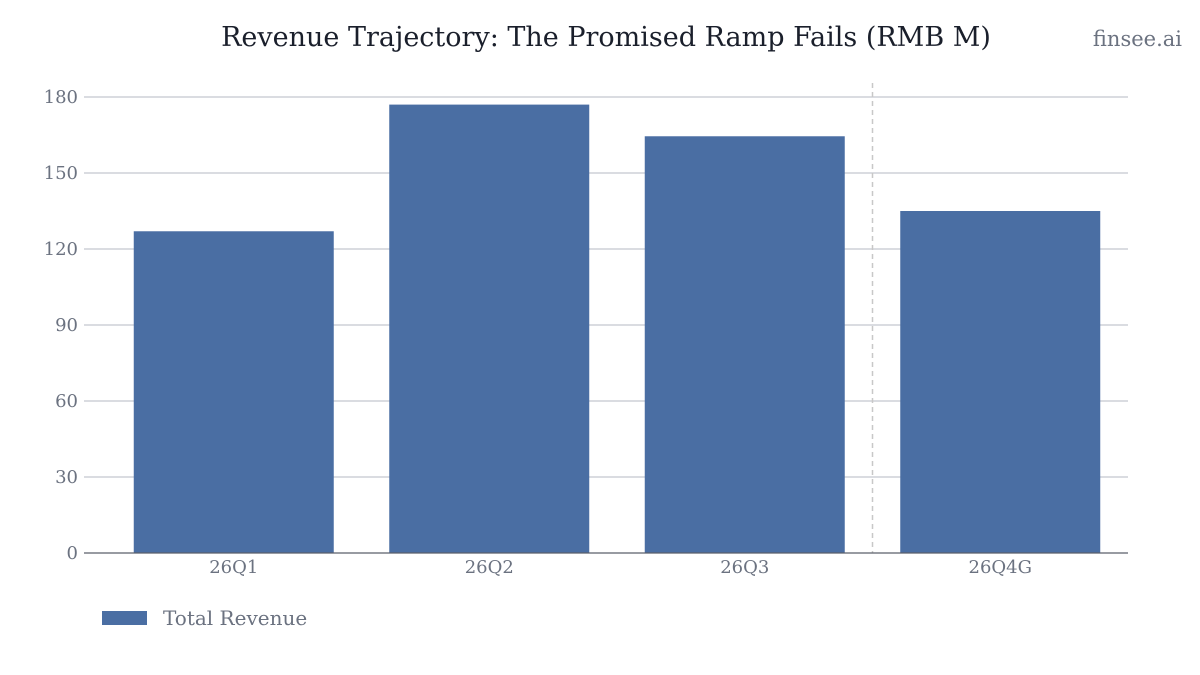 Image resolution: width=1200 pixels, height=675 pixels. What do you see at coordinates (489, 567) in the screenshot?
I see `x-tick-label: 26Q2` at bounding box center [489, 567].